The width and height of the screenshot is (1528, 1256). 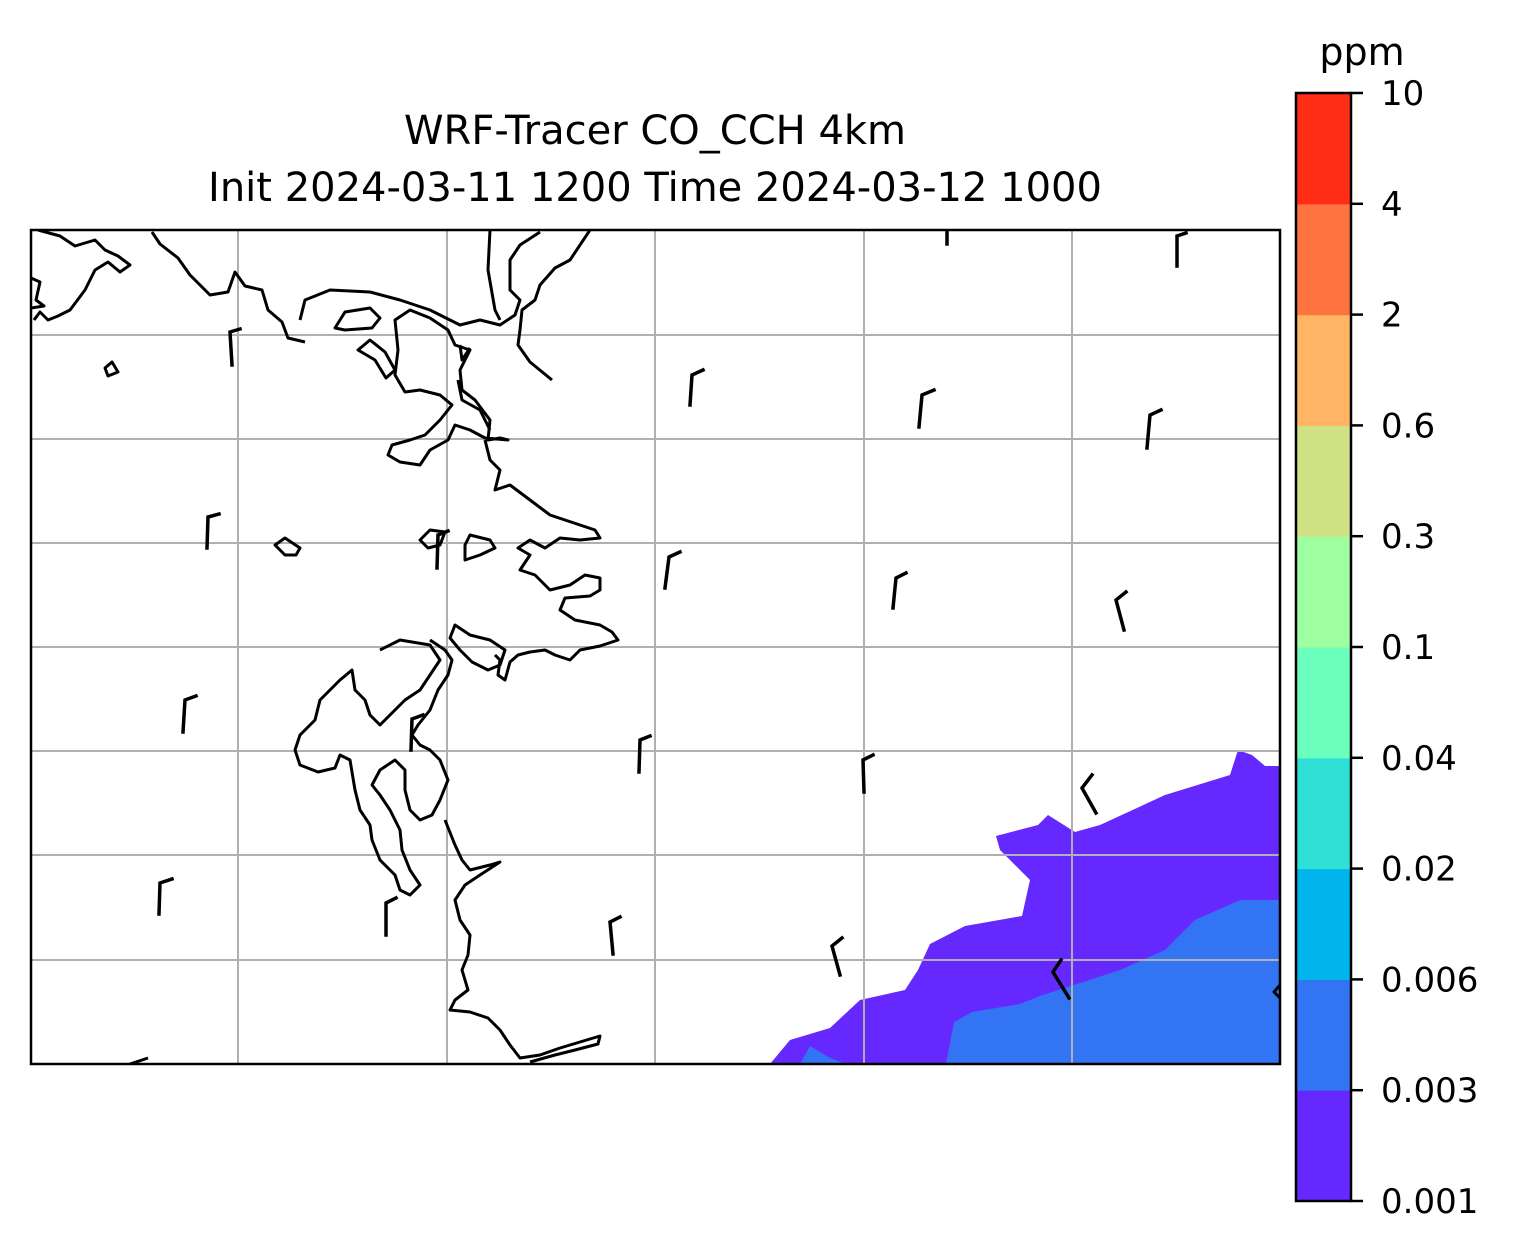 I want to click on colorbar-band-0.1, so click(x=1323, y=592).